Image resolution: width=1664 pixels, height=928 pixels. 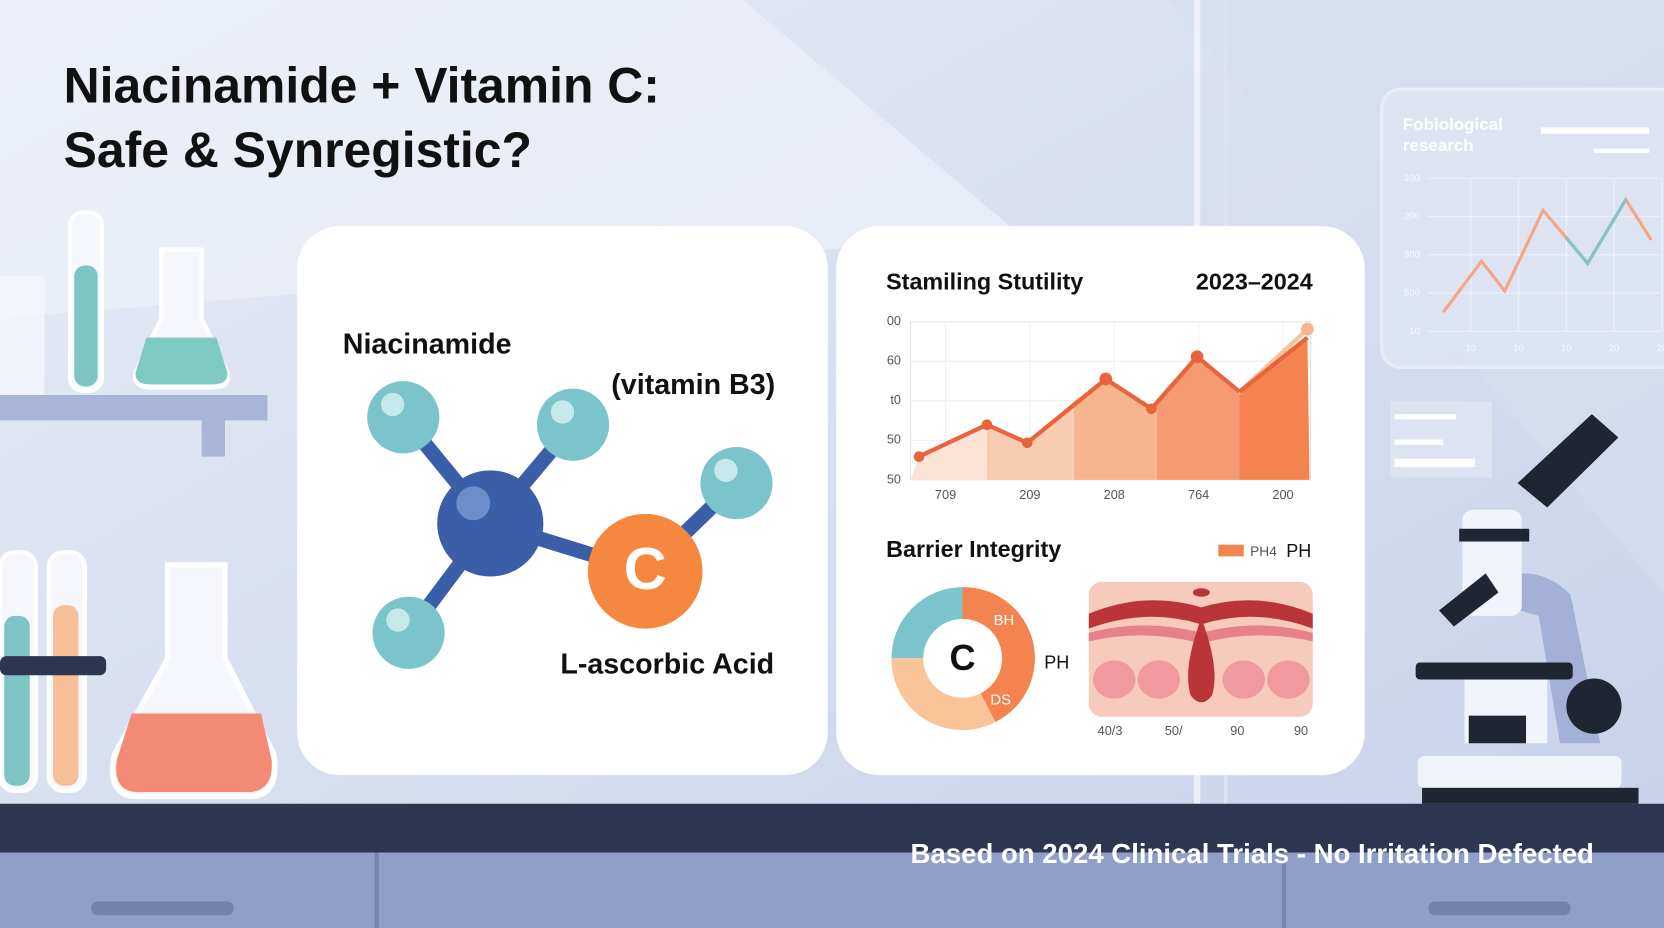 I want to click on line, so click(x=1273, y=364).